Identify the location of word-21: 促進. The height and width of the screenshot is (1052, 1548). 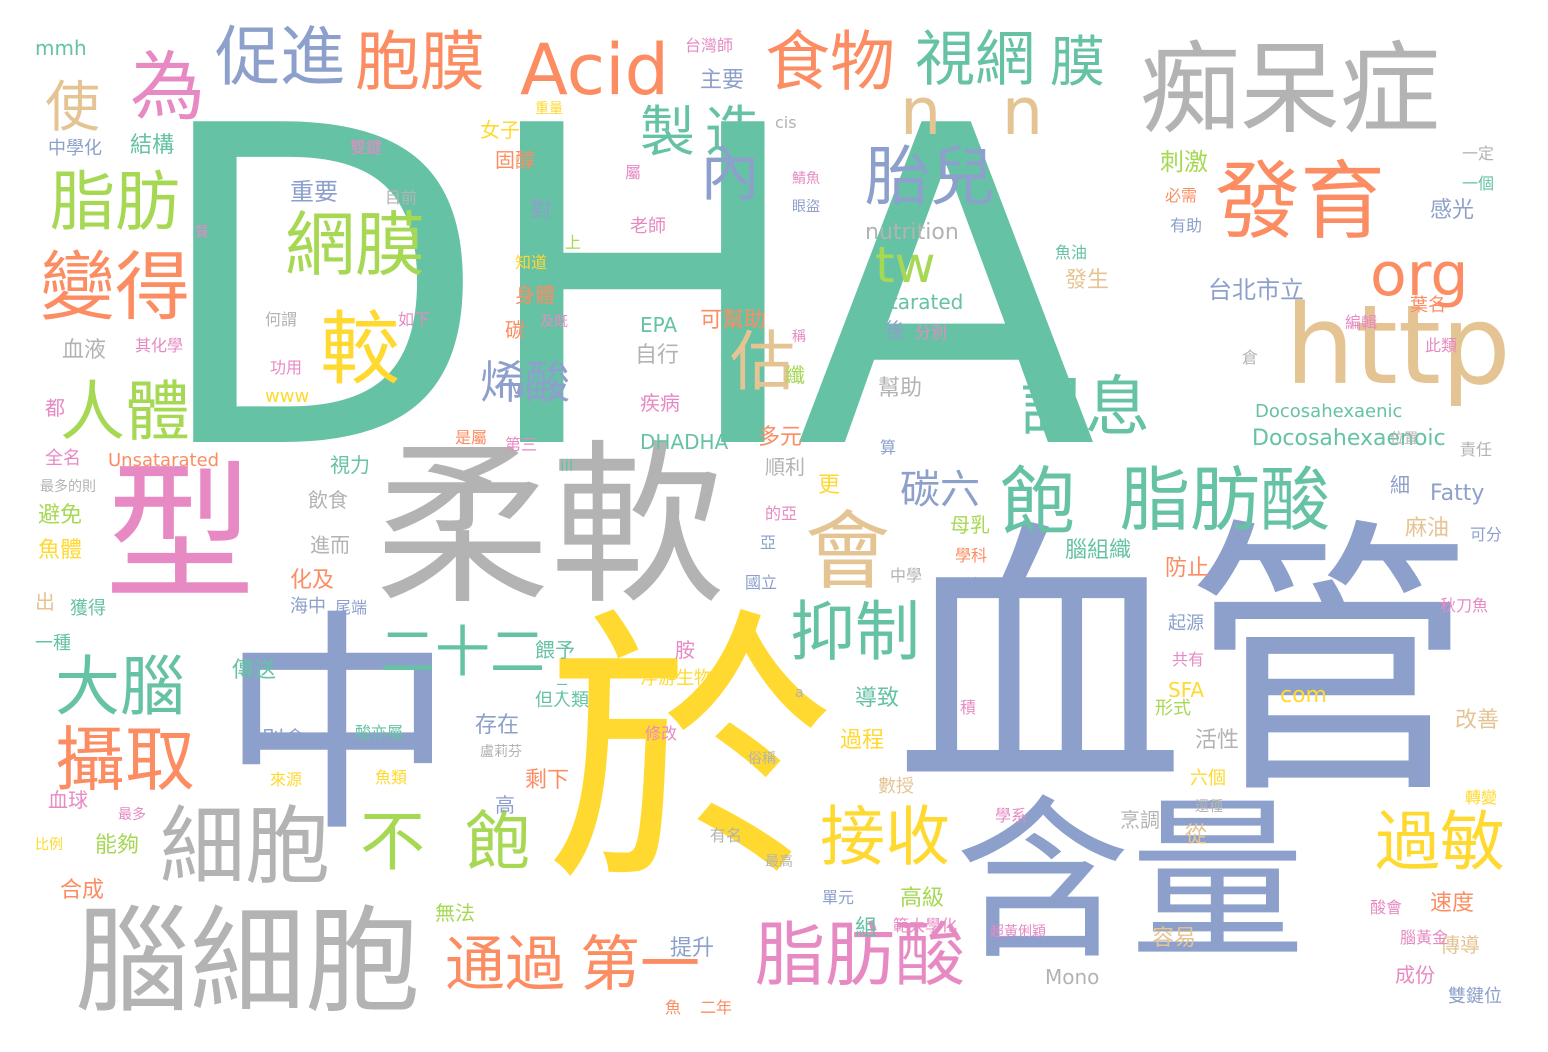
(280, 57).